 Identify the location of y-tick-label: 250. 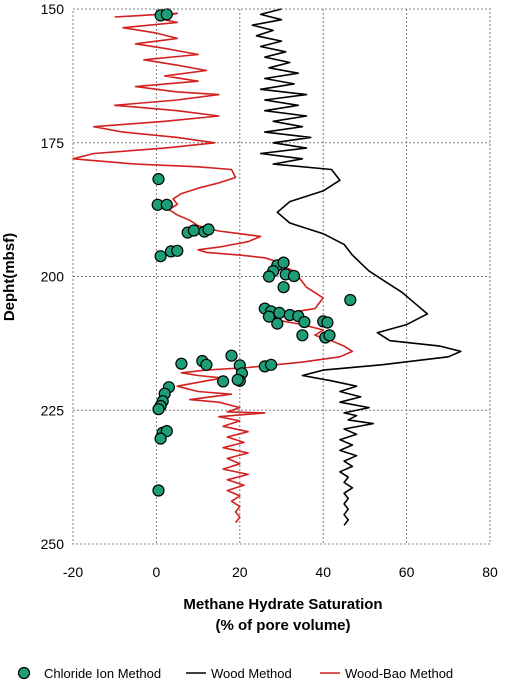
(53, 544).